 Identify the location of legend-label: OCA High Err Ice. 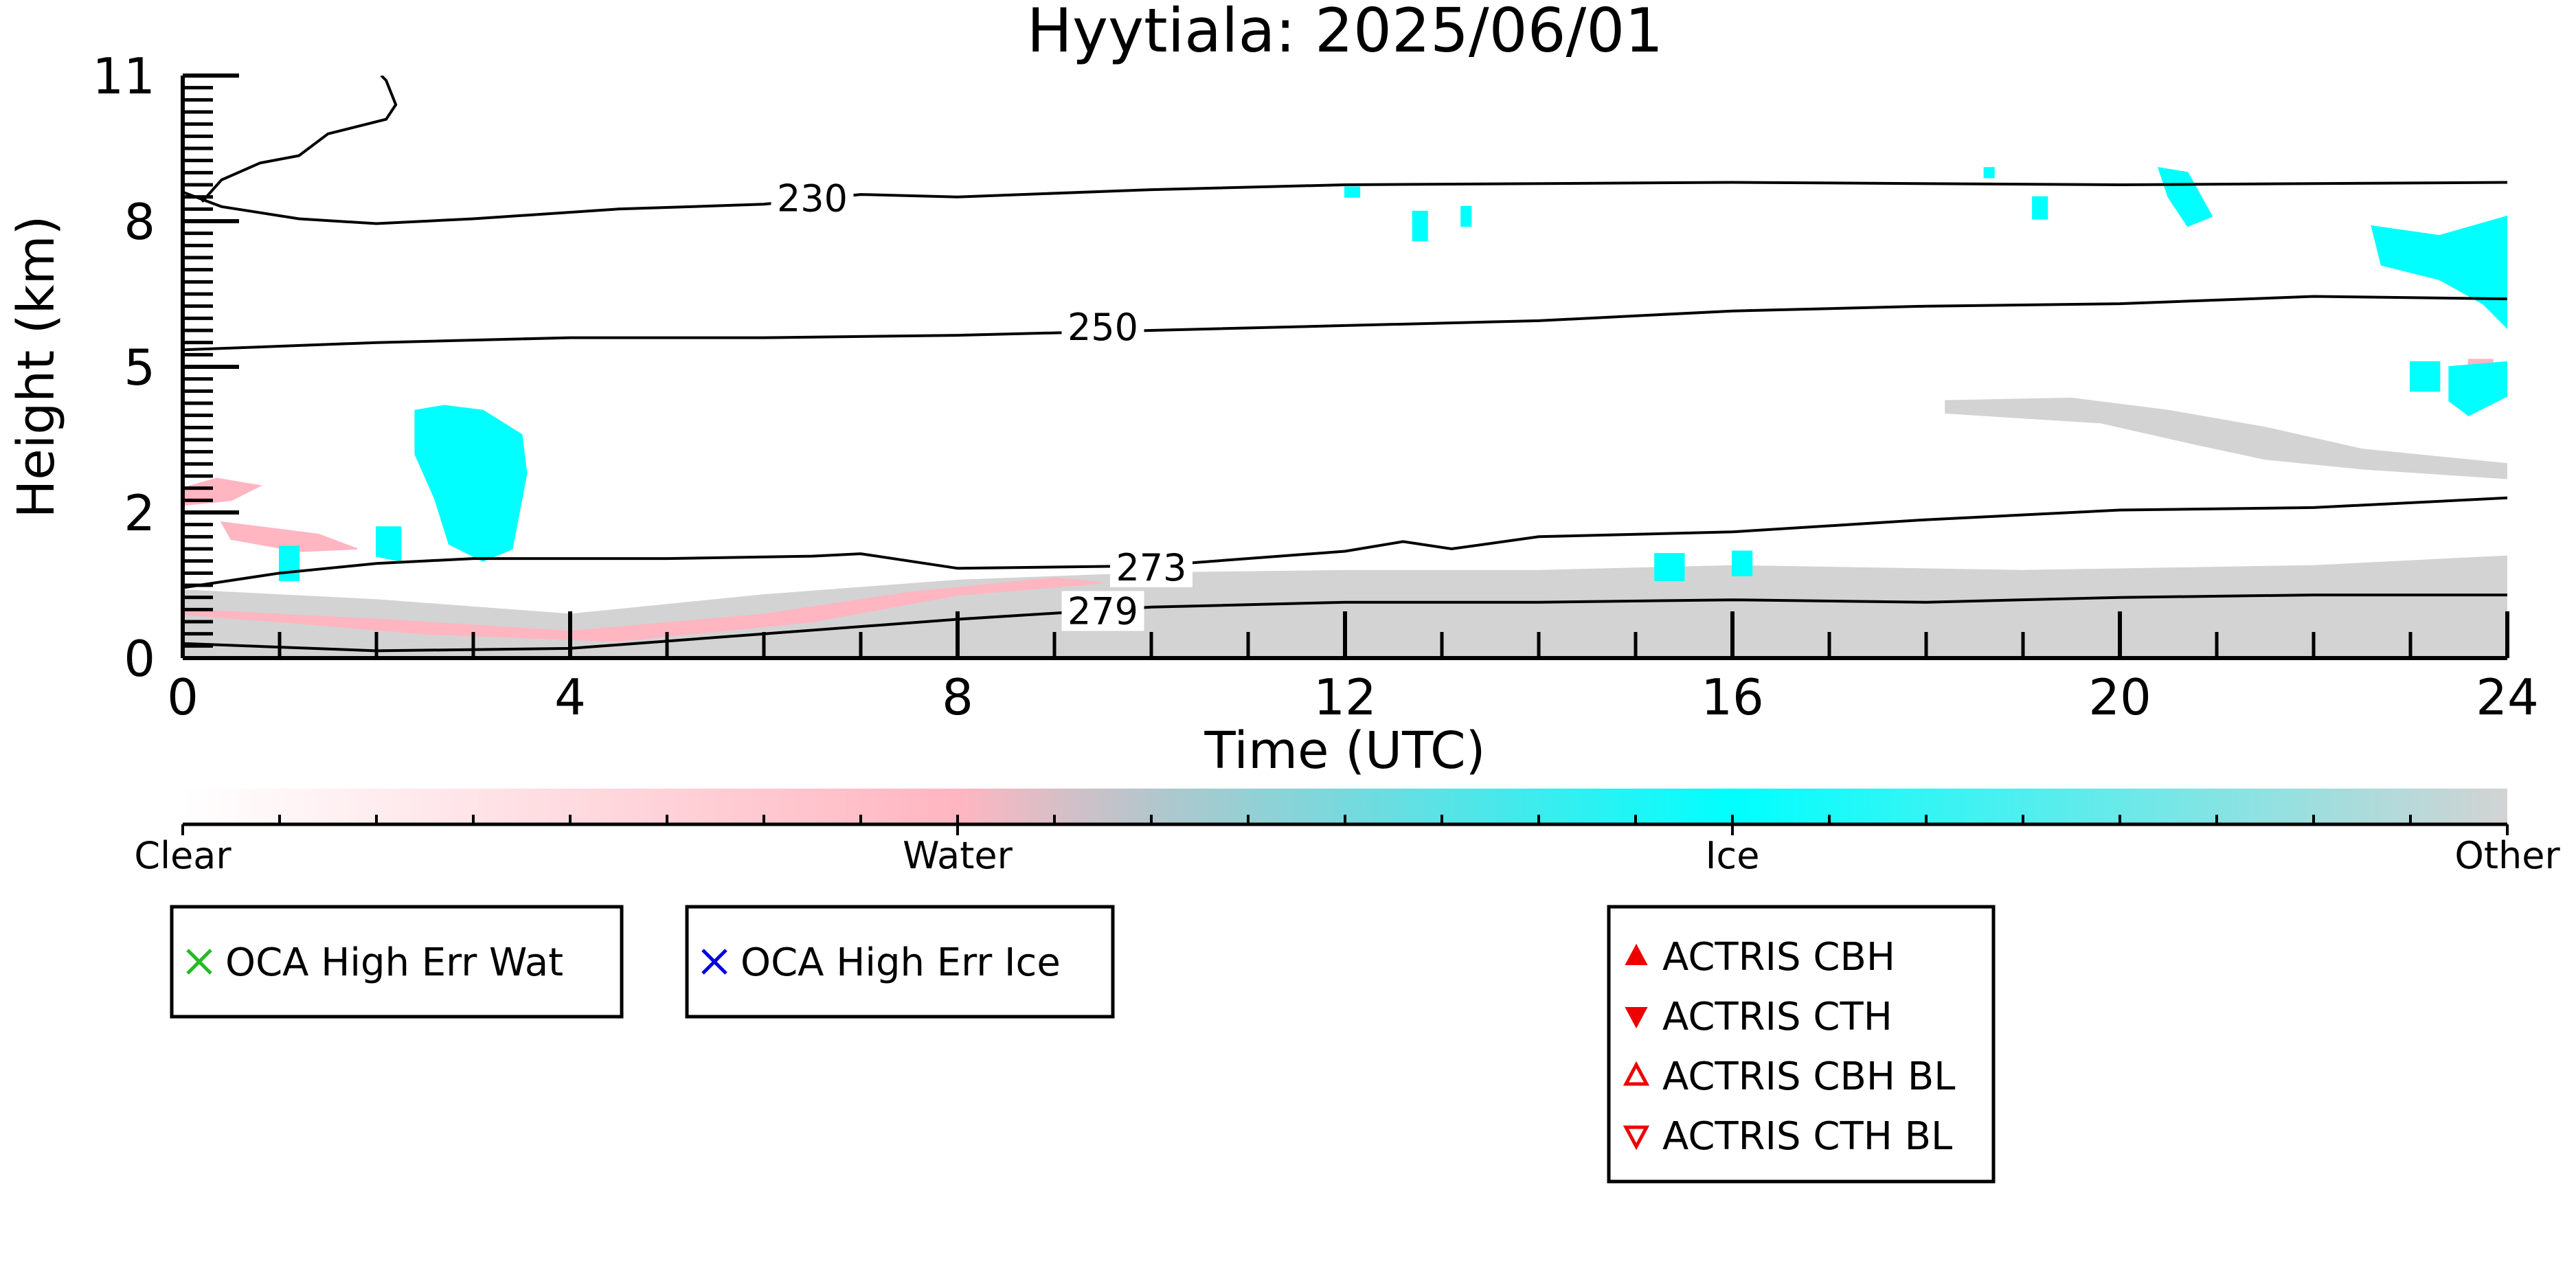
(901, 962).